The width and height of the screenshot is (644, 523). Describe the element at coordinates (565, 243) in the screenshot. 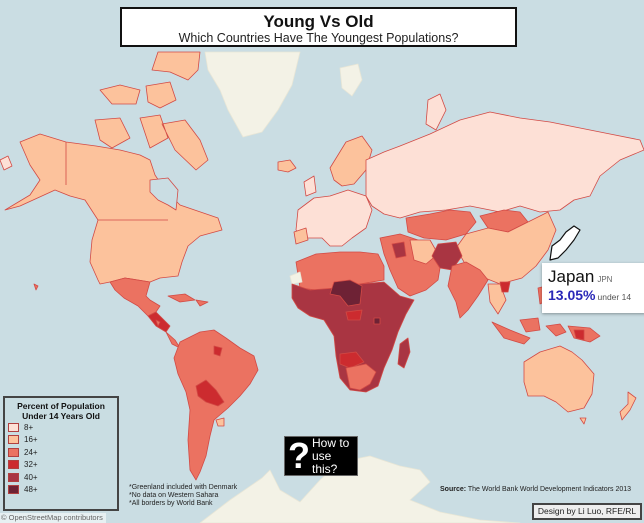

I see `japan-highlight` at that location.